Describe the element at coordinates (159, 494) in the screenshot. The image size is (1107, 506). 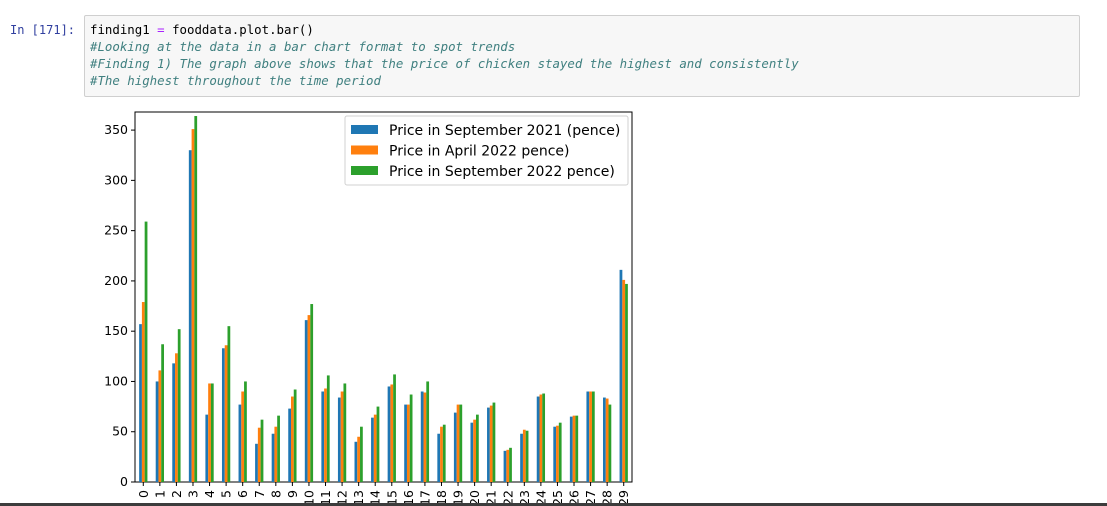
I see `x-tick-label: 1` at that location.